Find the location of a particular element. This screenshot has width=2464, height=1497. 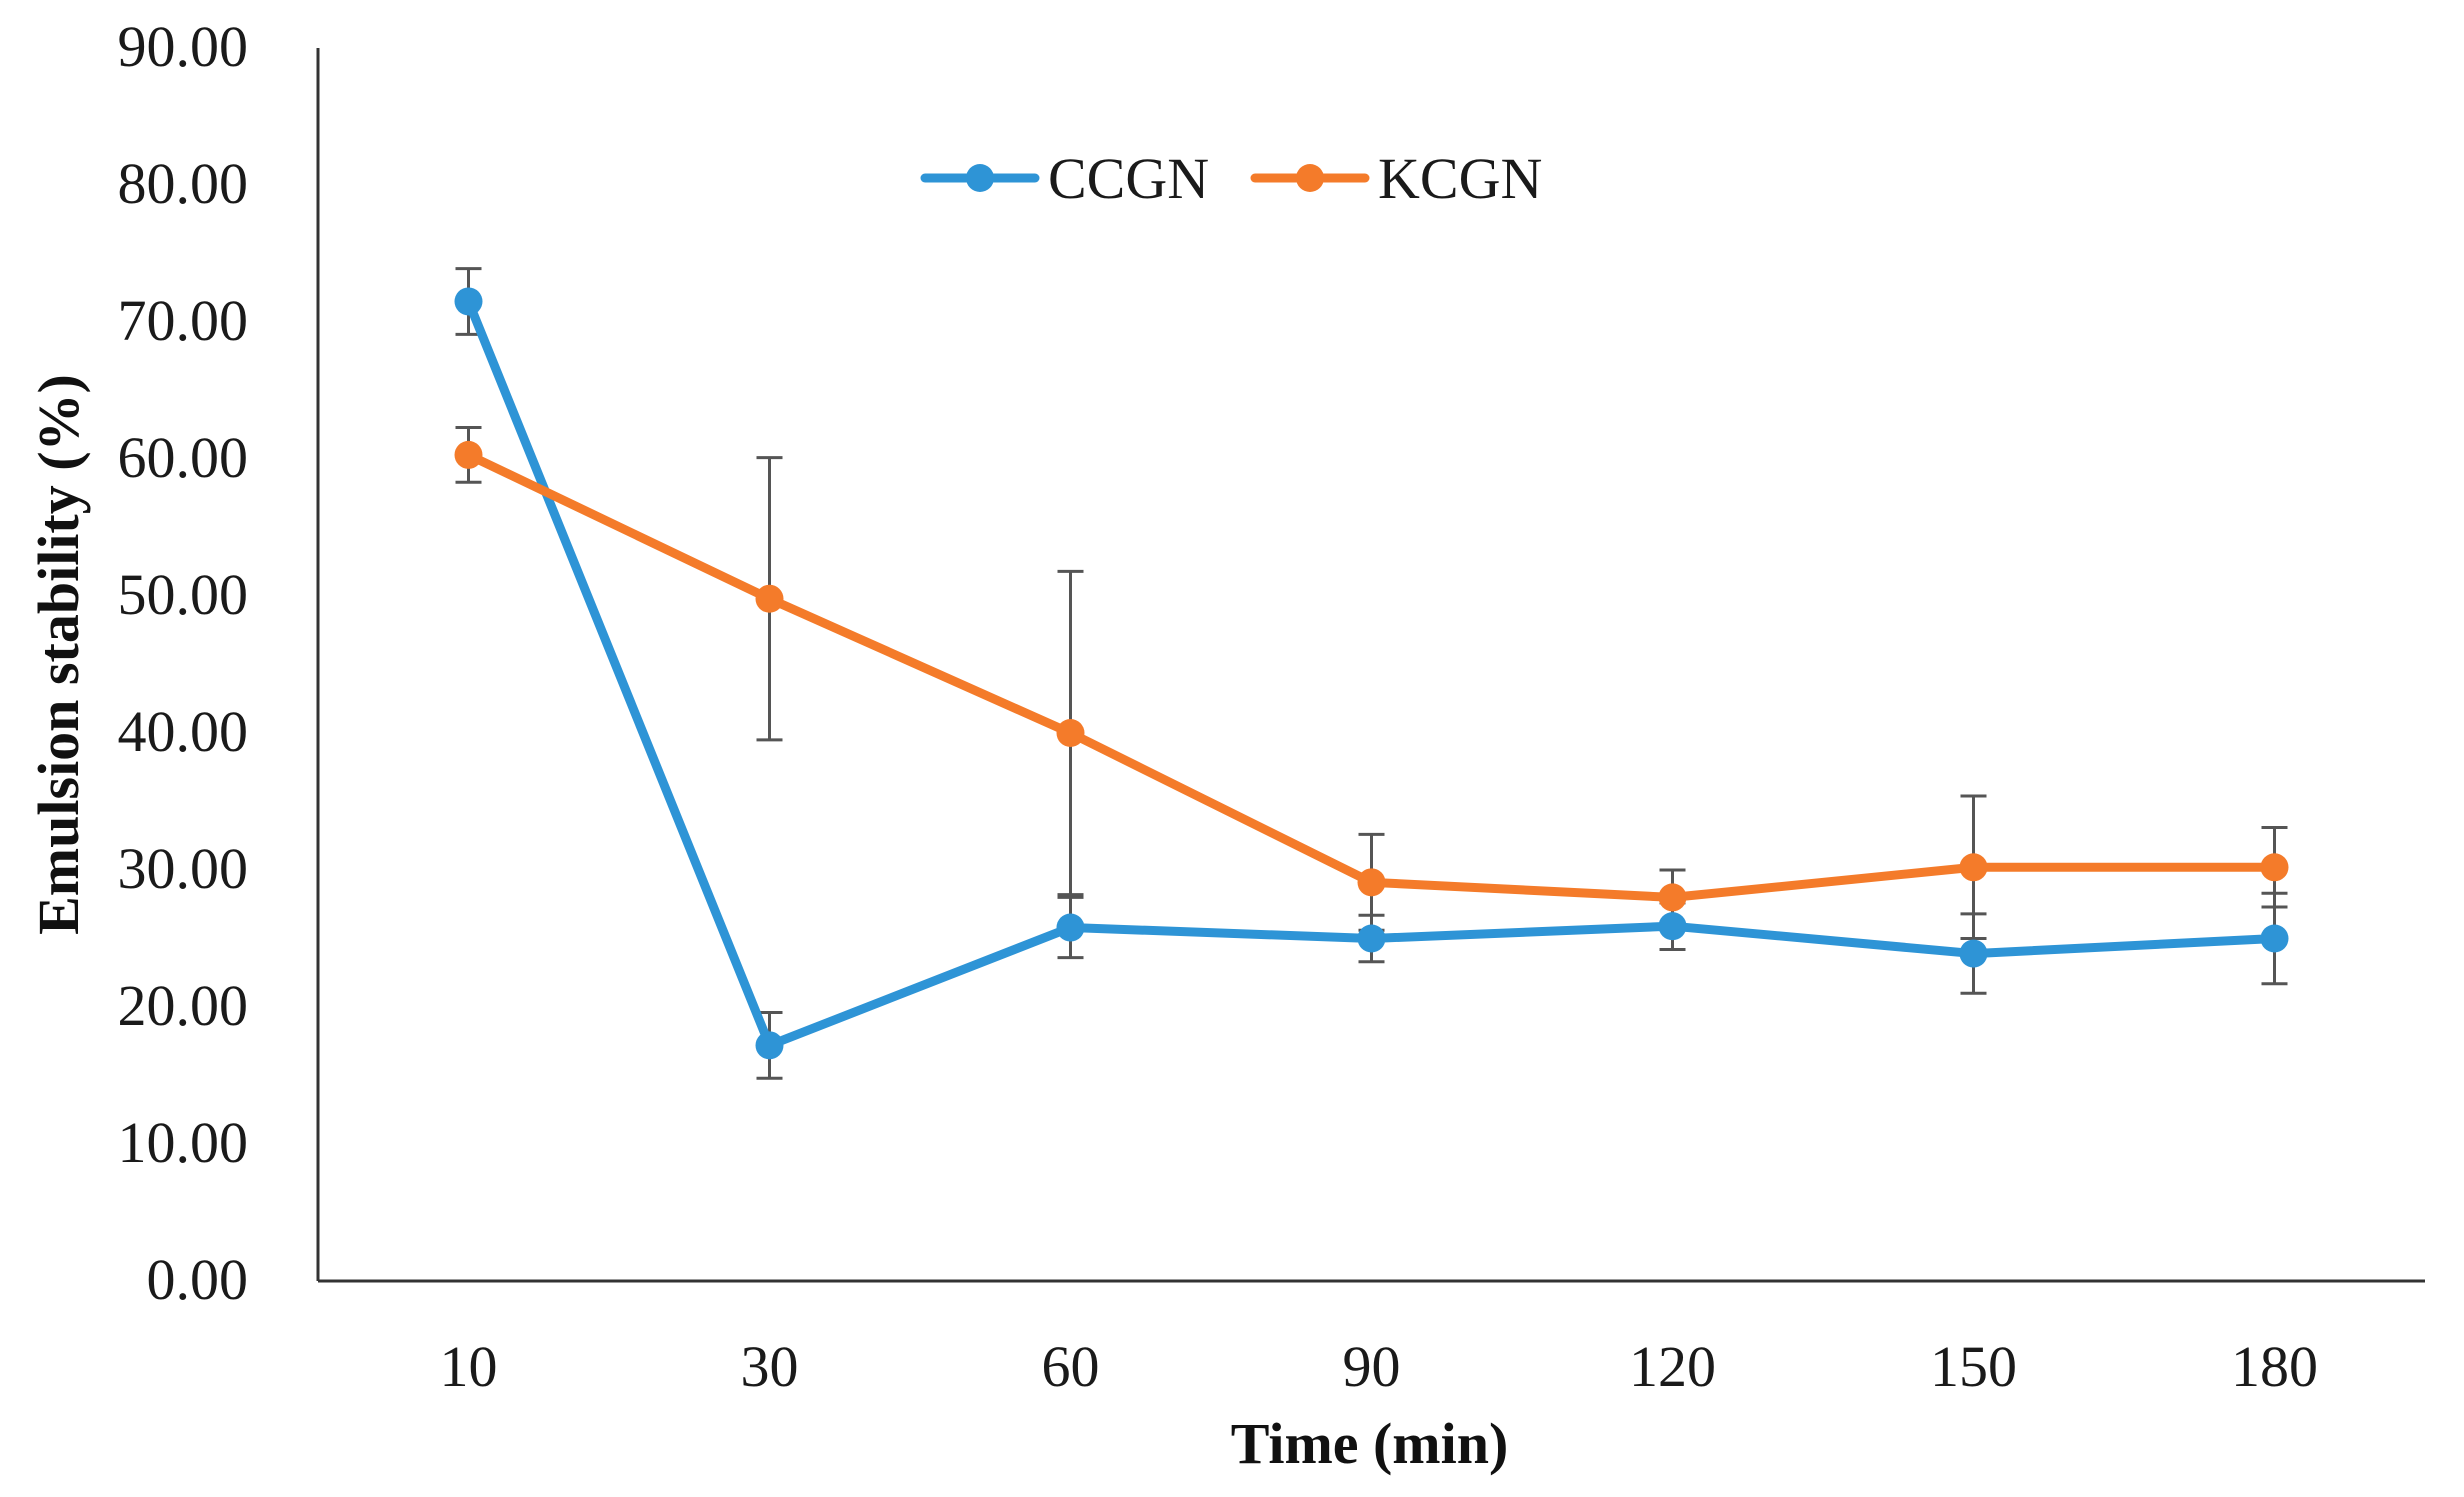

legend-marker-kcgn is located at coordinates (1310, 178).